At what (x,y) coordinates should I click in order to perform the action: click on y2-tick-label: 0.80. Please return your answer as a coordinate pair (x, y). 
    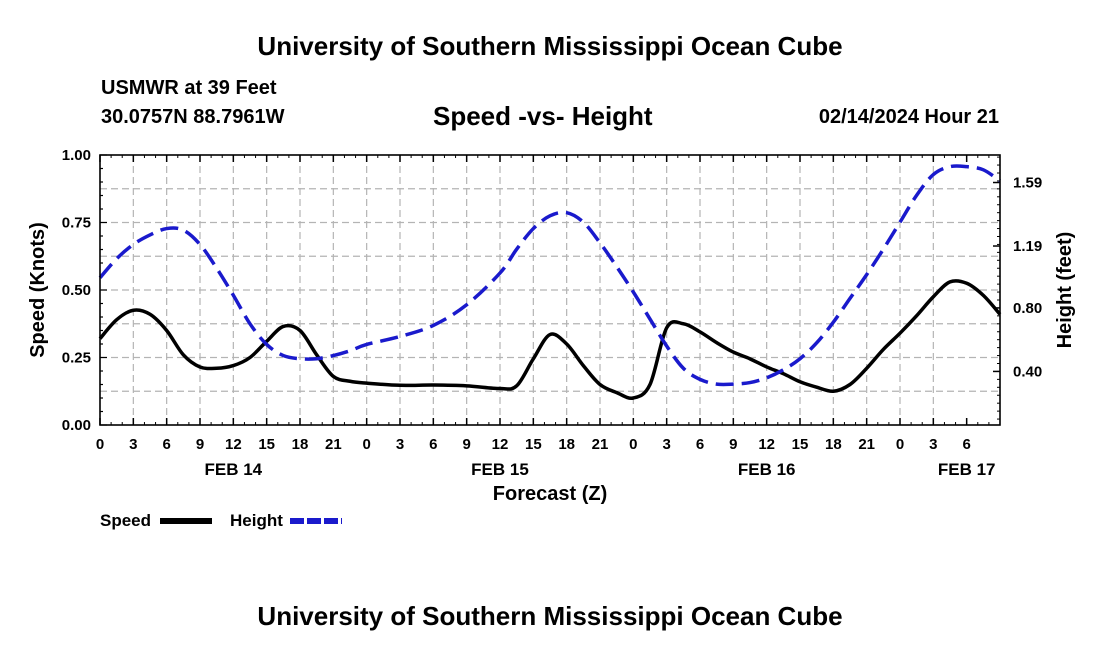
    Looking at the image, I should click on (1027, 308).